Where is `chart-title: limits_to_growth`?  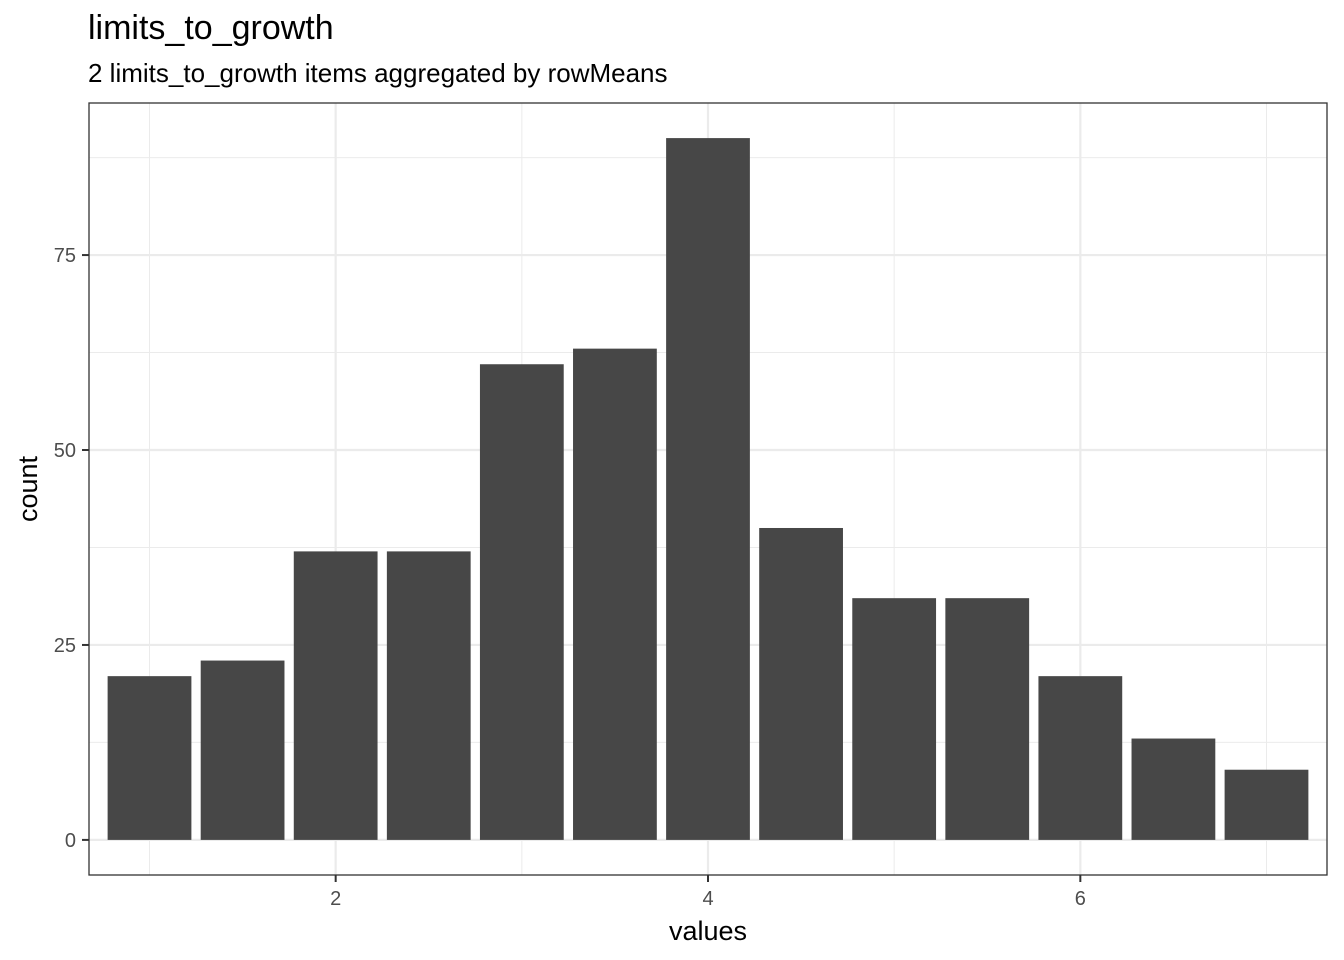
chart-title: limits_to_growth is located at coordinates (211, 28).